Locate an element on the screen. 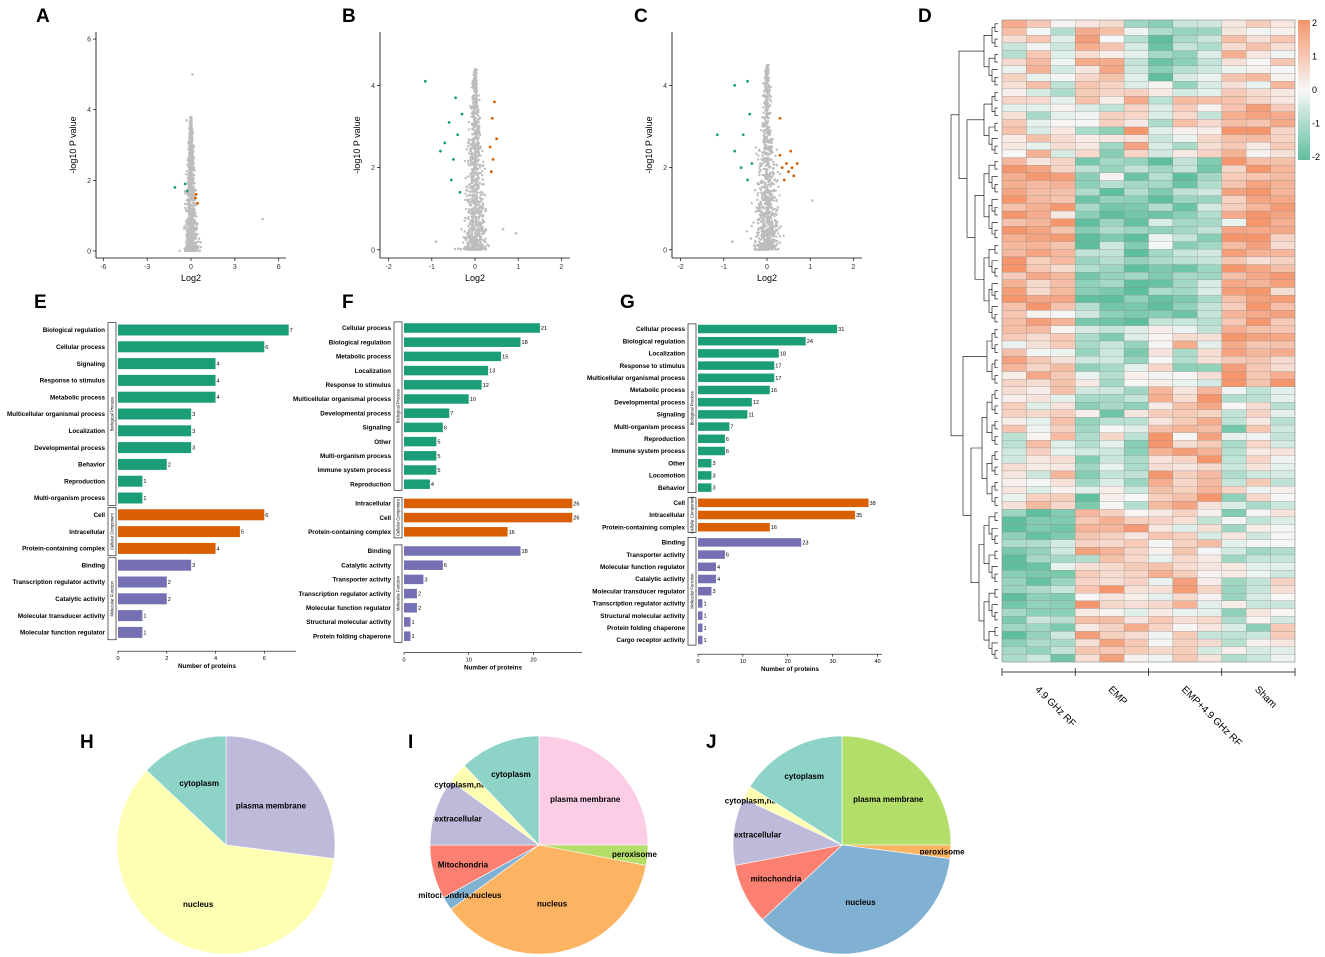 The width and height of the screenshot is (1325, 957). x-axis-label: Log2 is located at coordinates (191, 278).